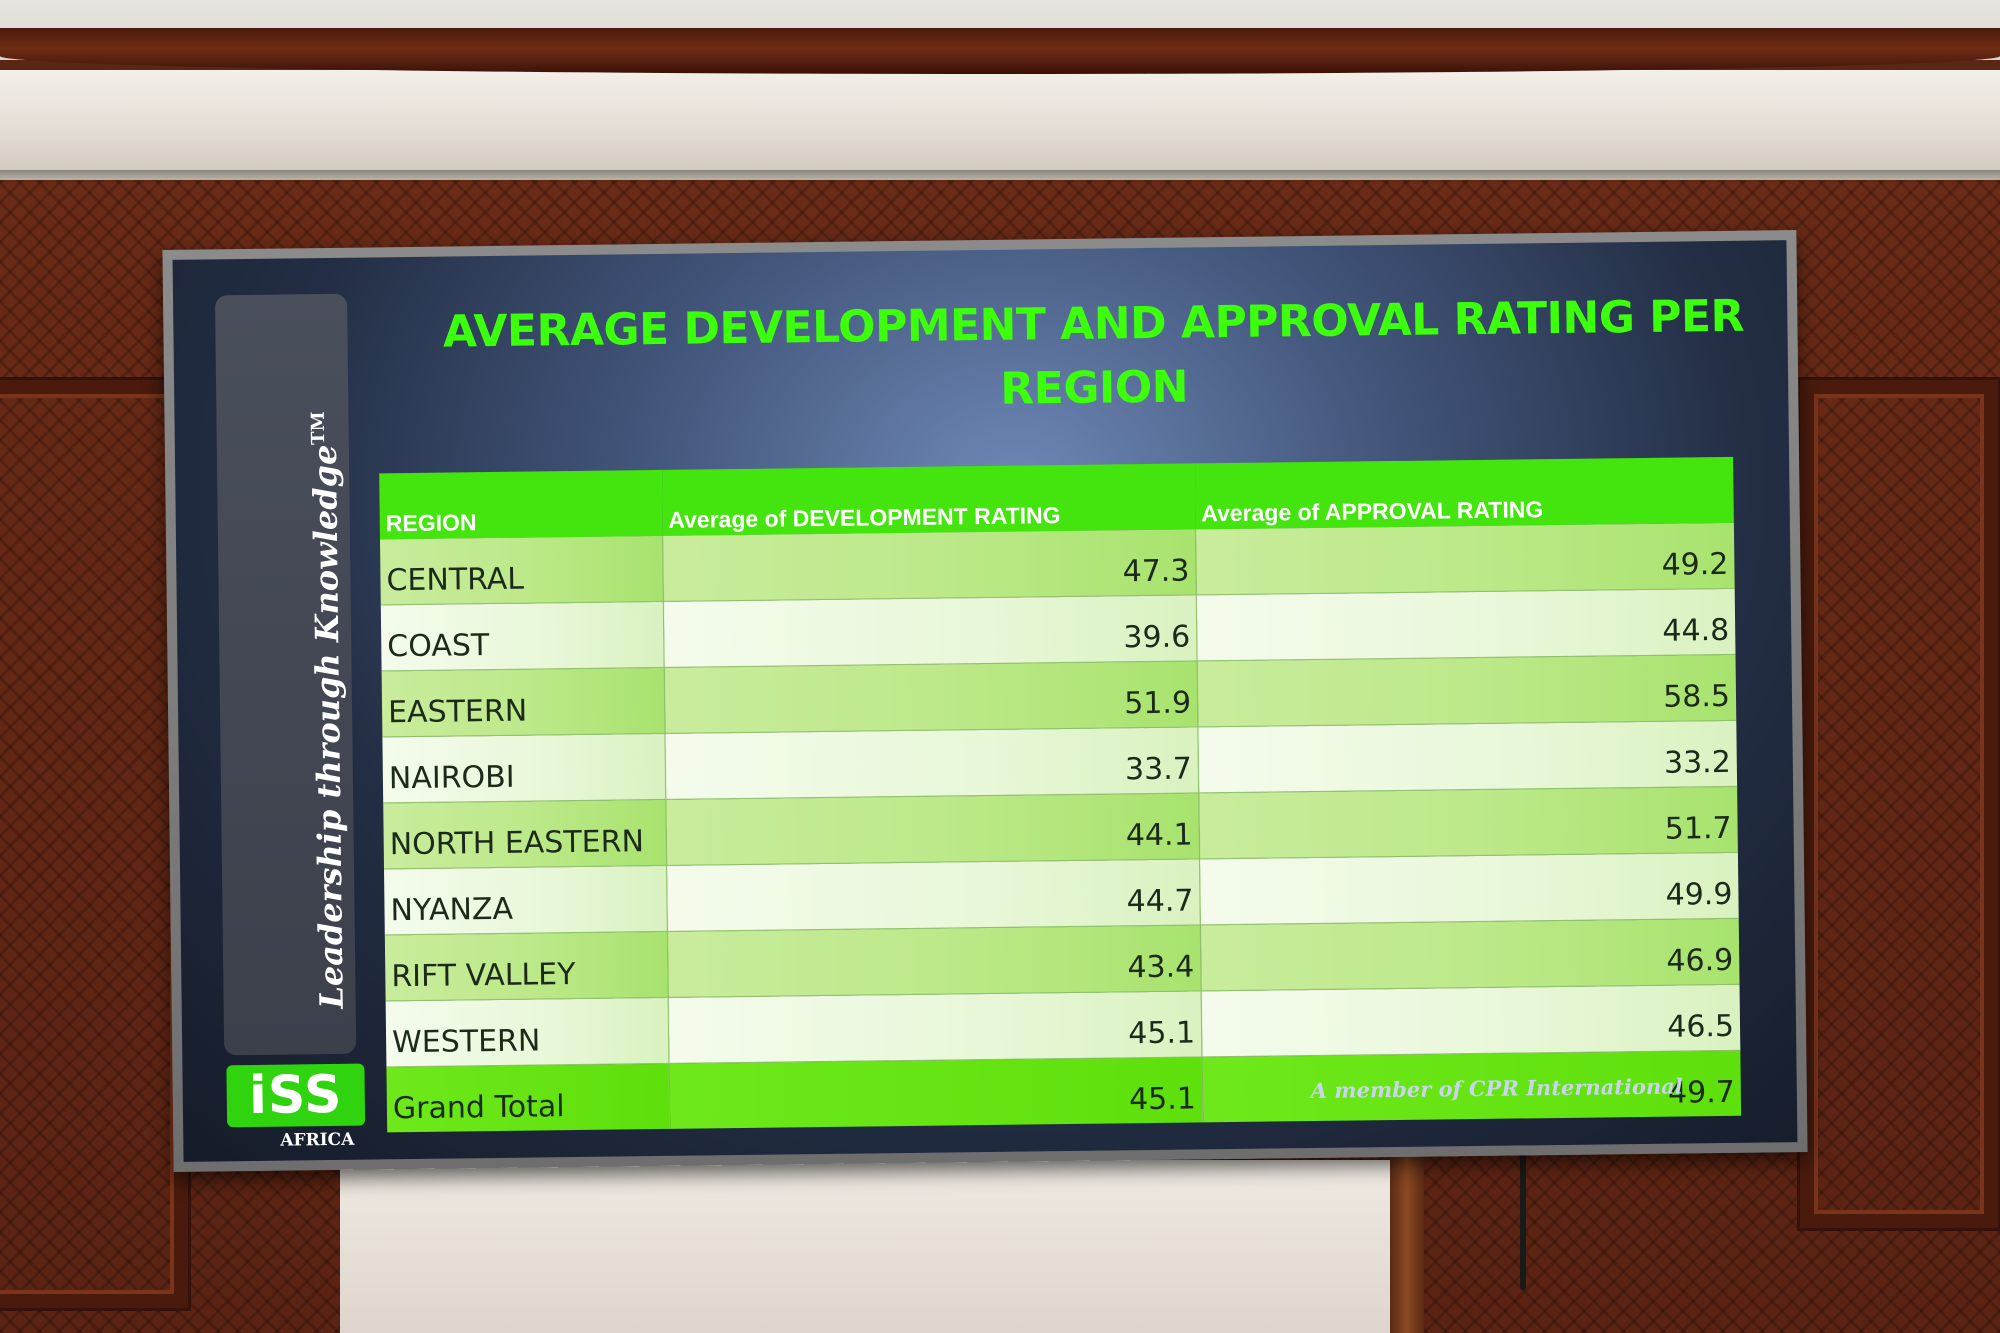 This screenshot has height=1333, width=2000. I want to click on region-cell: COAST, so click(522, 636).